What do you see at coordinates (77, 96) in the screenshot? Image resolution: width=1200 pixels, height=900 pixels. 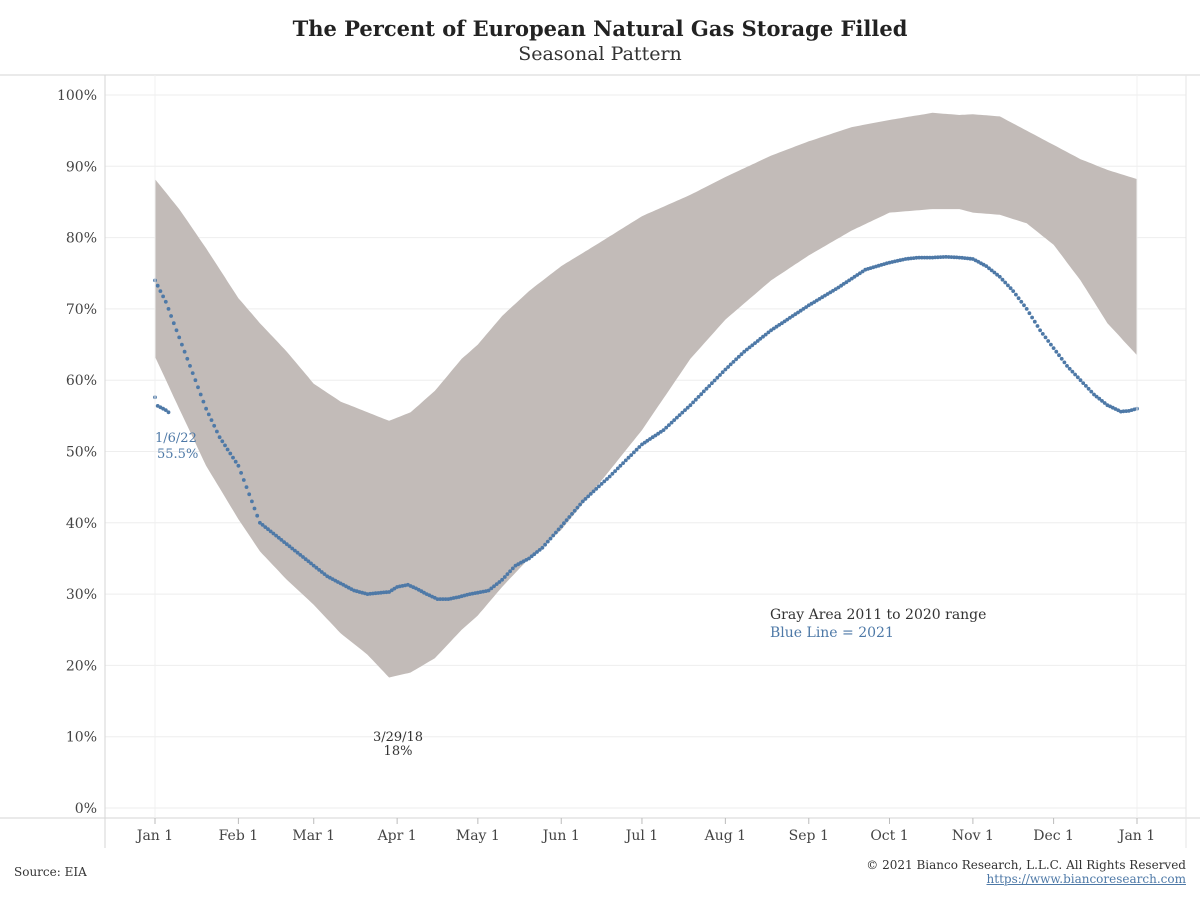 I see `y-tick-label: 100%` at bounding box center [77, 96].